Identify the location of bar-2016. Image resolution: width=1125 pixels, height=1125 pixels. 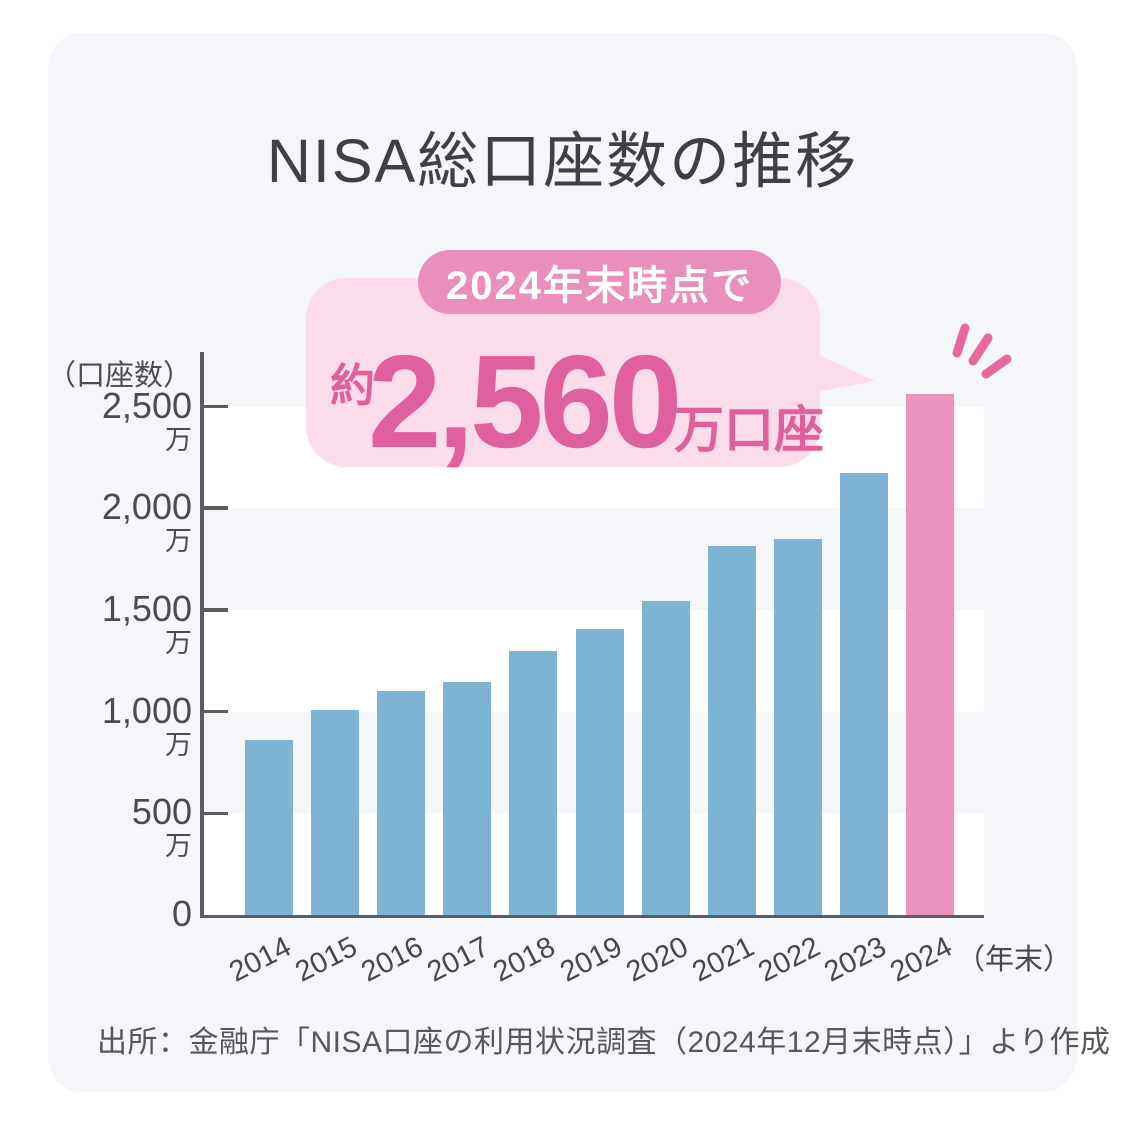
(401, 804).